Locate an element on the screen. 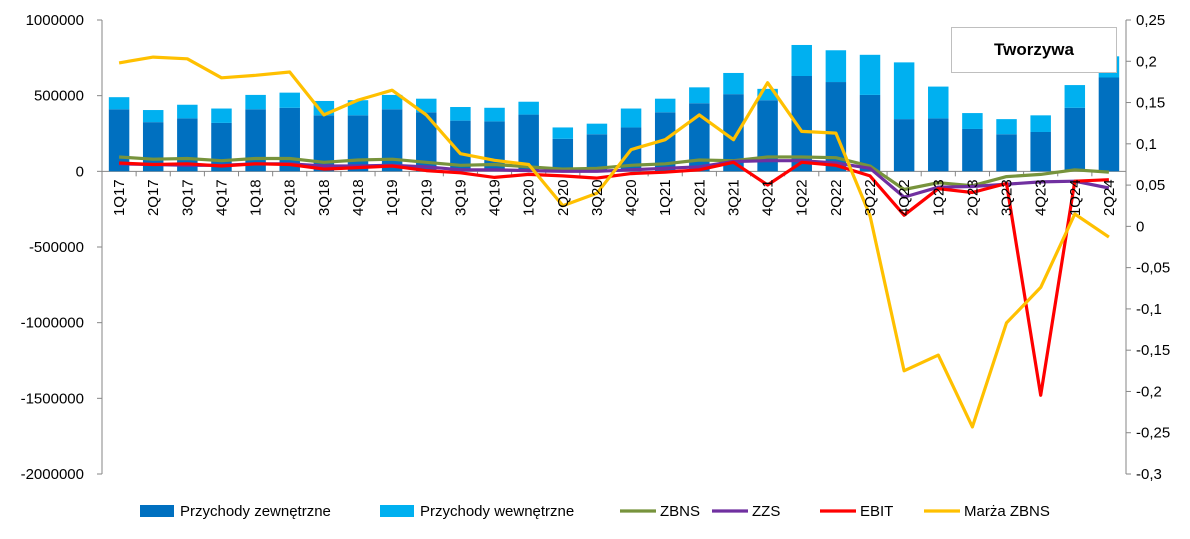 Image resolution: width=1190 pixels, height=539 pixels. x-axis-tick-label: 1Q17 is located at coordinates (119, 197).